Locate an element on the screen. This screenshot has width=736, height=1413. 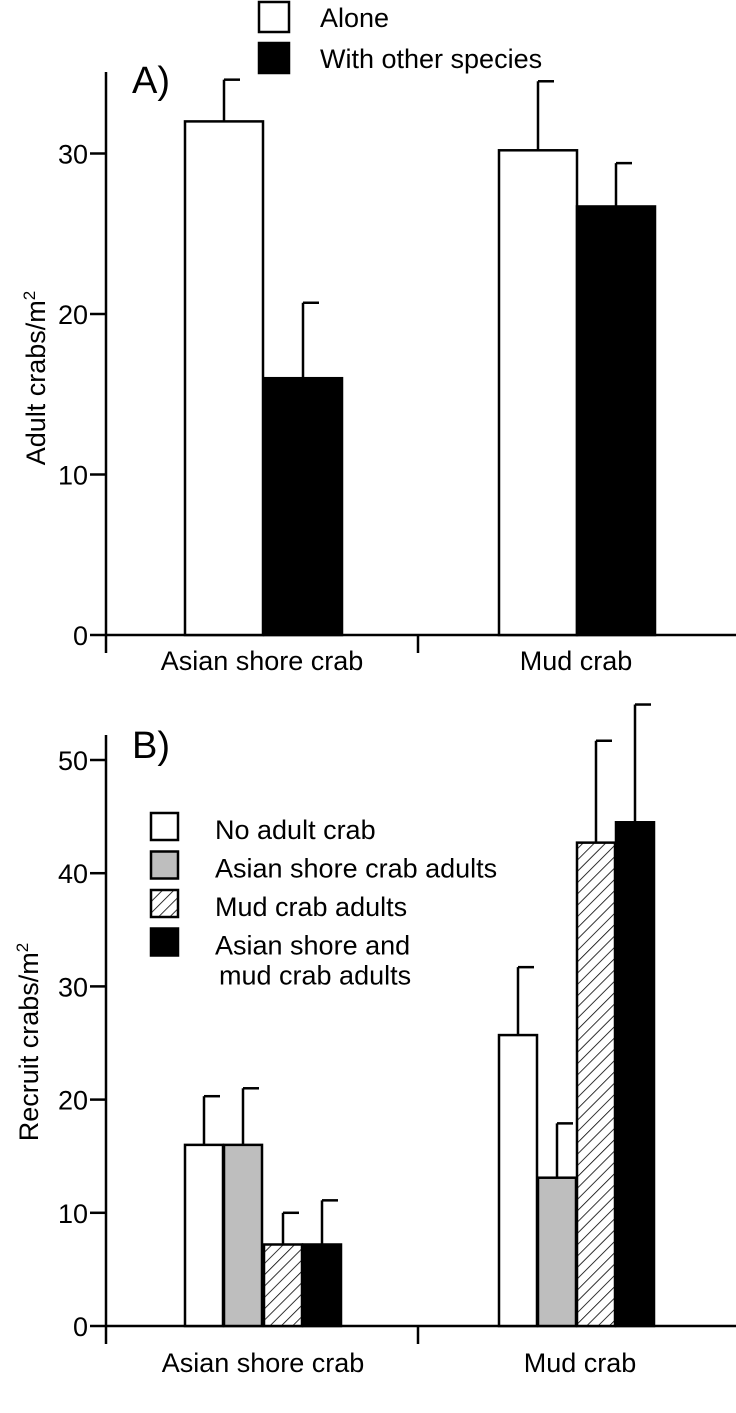
panel-a-legend-label: With other species is located at coordinates (431, 59).